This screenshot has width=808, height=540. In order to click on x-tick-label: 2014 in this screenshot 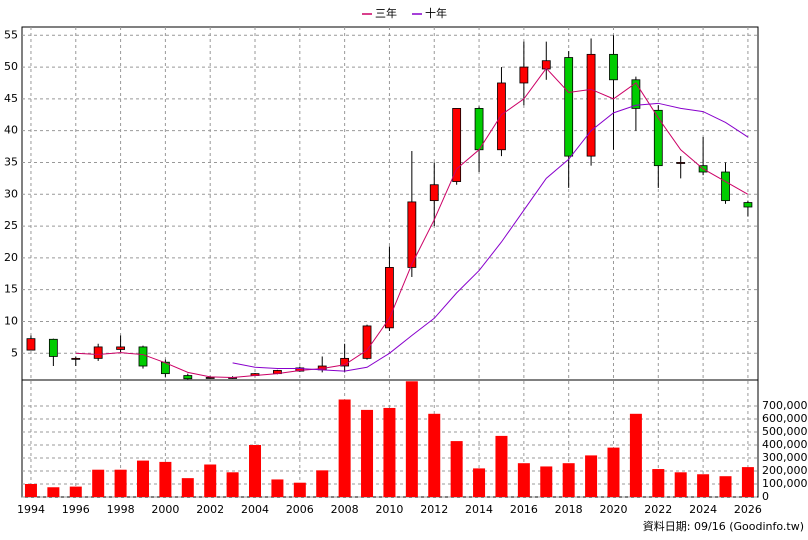, I will do `click(479, 509)`.